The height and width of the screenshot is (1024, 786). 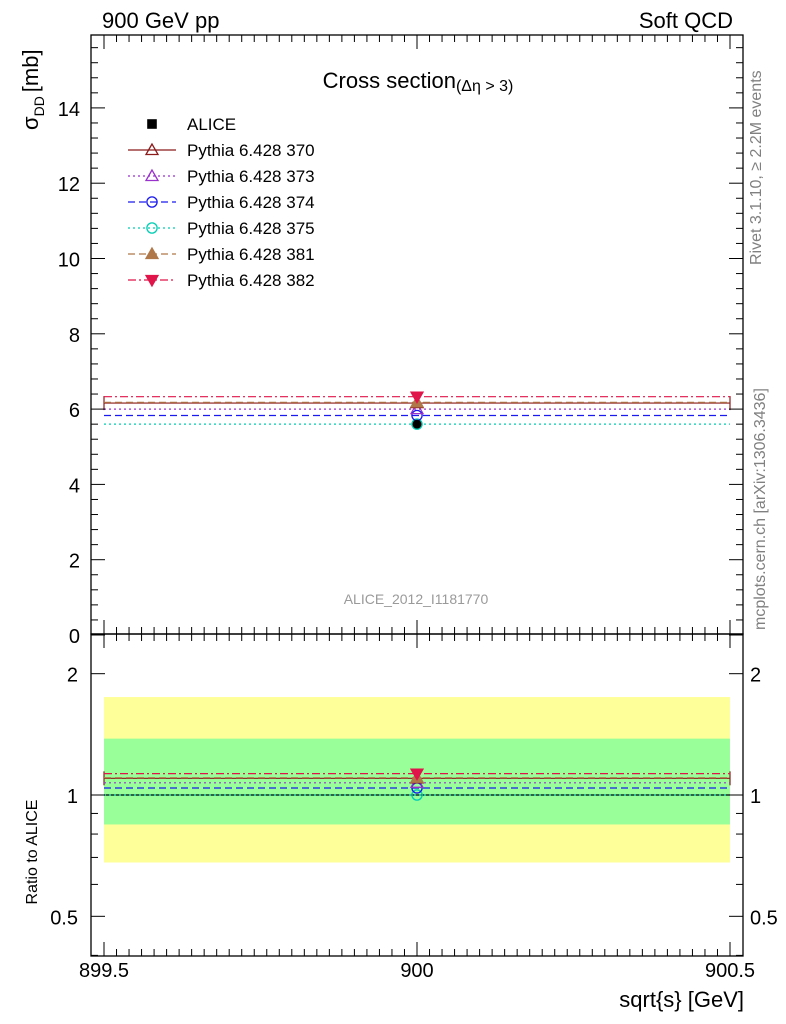 I want to click on legend-label-p374: Pythia 6.428 374, so click(x=251, y=202).